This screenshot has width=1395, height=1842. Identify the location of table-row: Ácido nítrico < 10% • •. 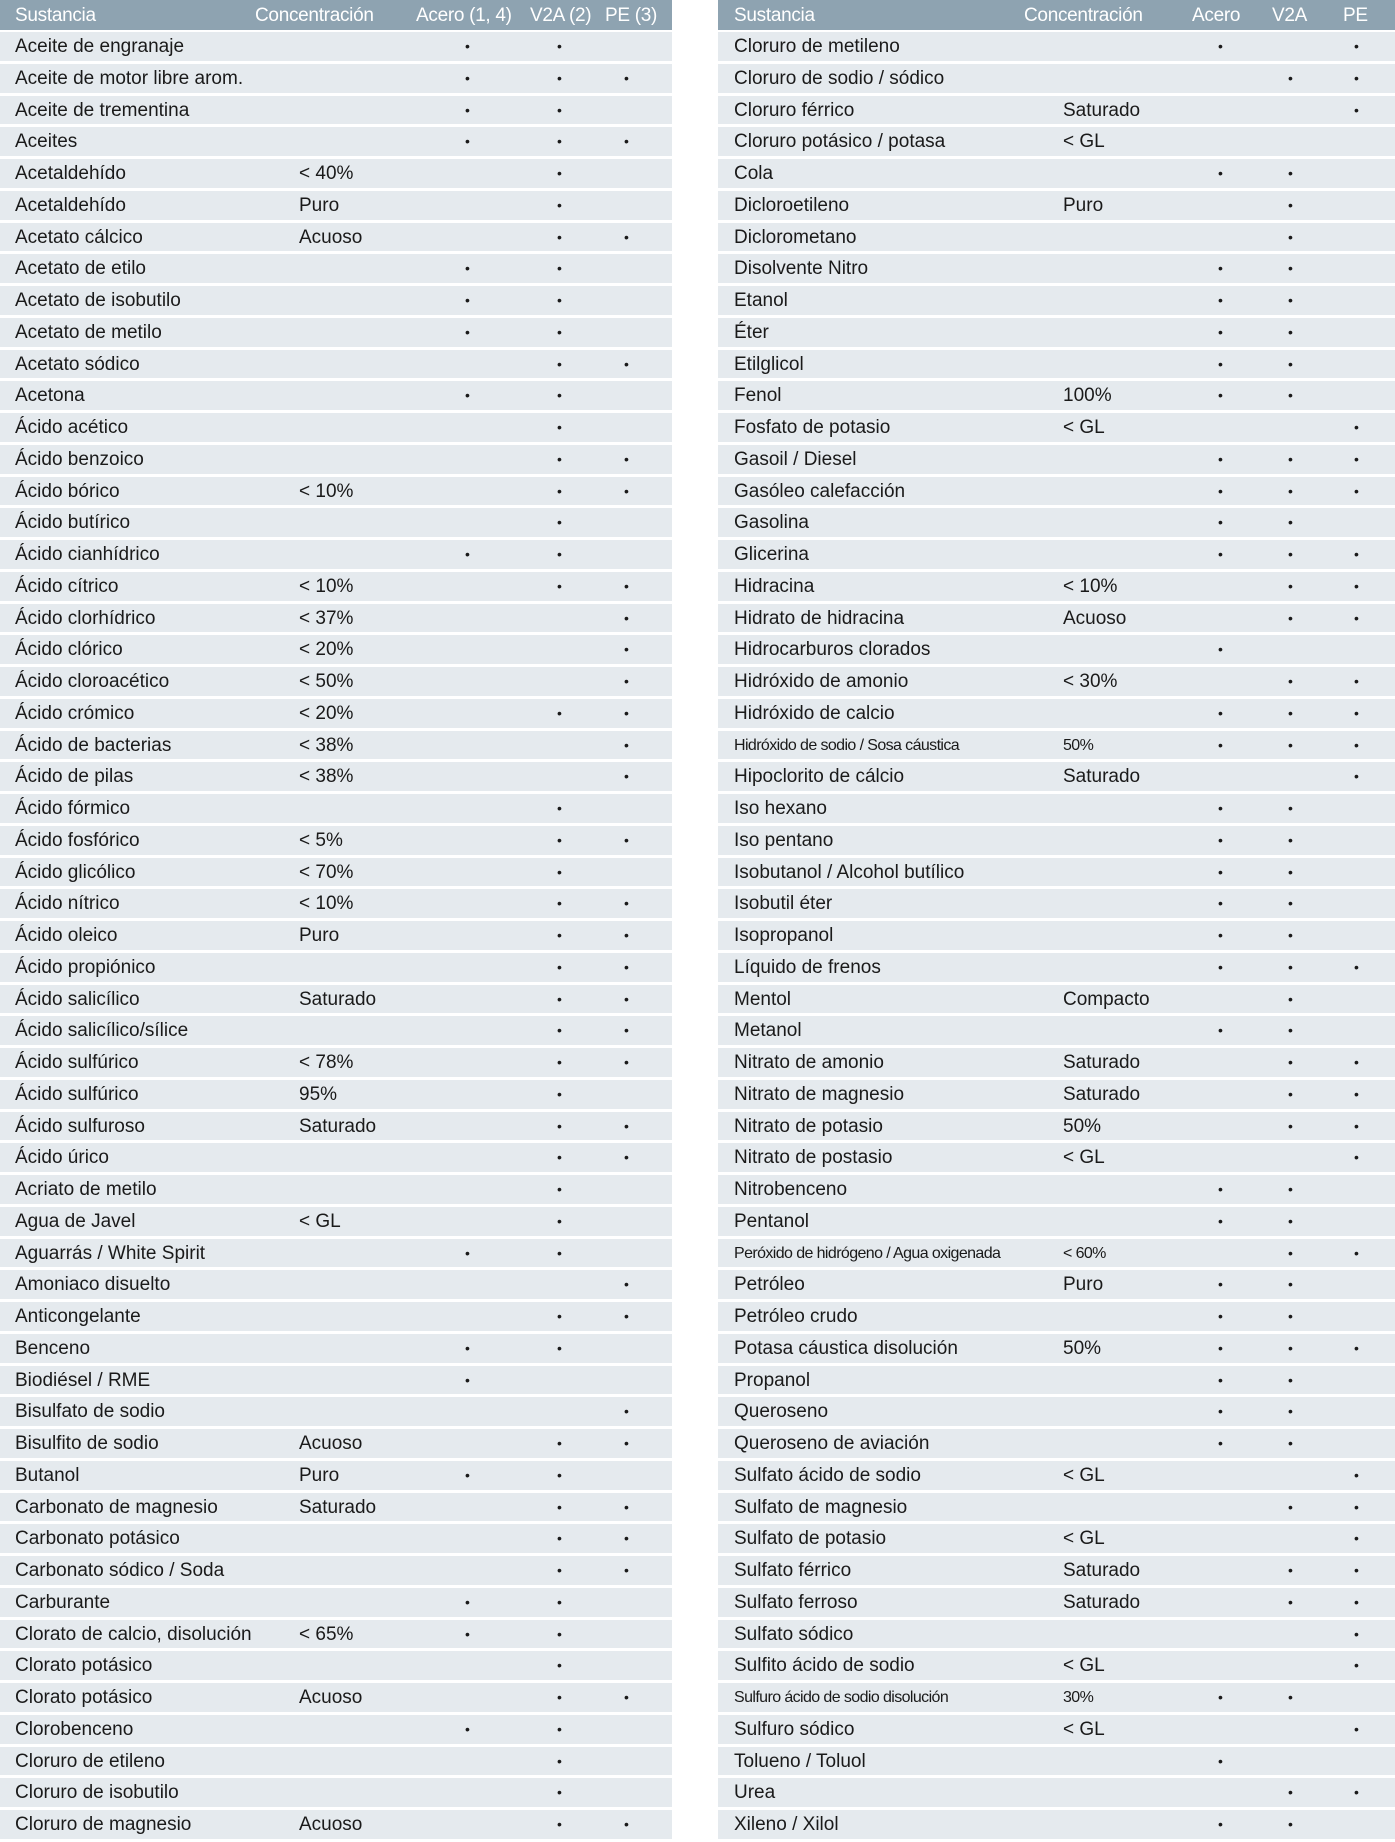
(336, 905).